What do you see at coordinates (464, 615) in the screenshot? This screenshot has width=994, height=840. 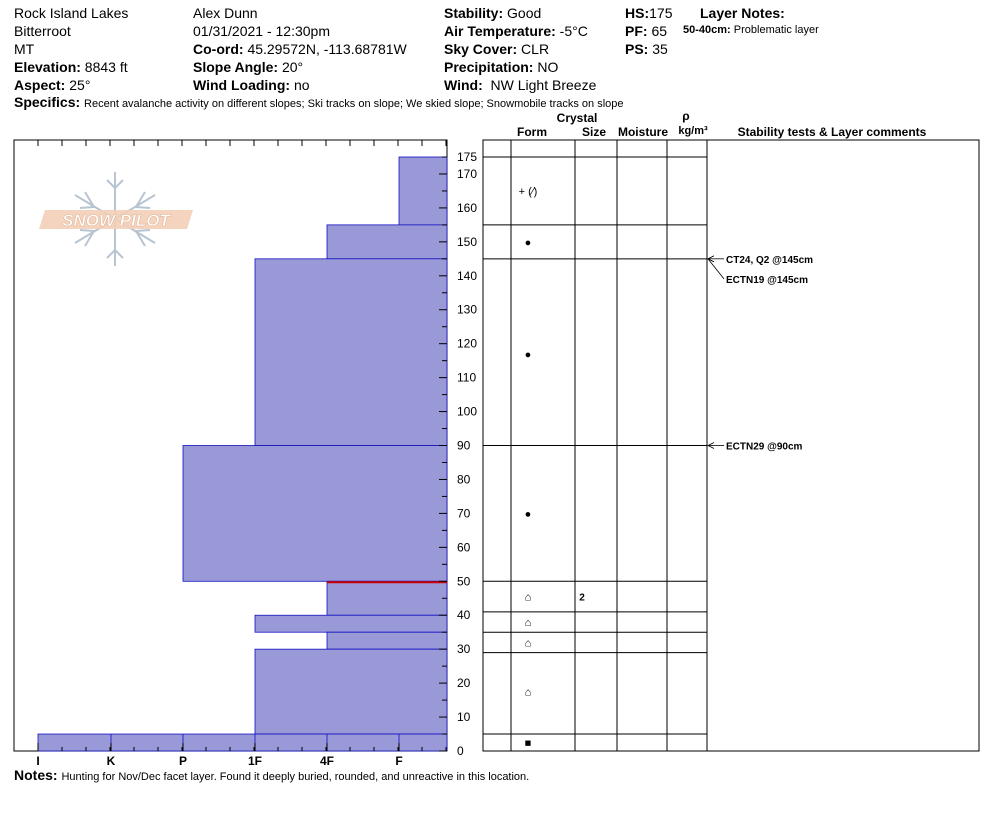 I see `depth-tick-label: 40` at bounding box center [464, 615].